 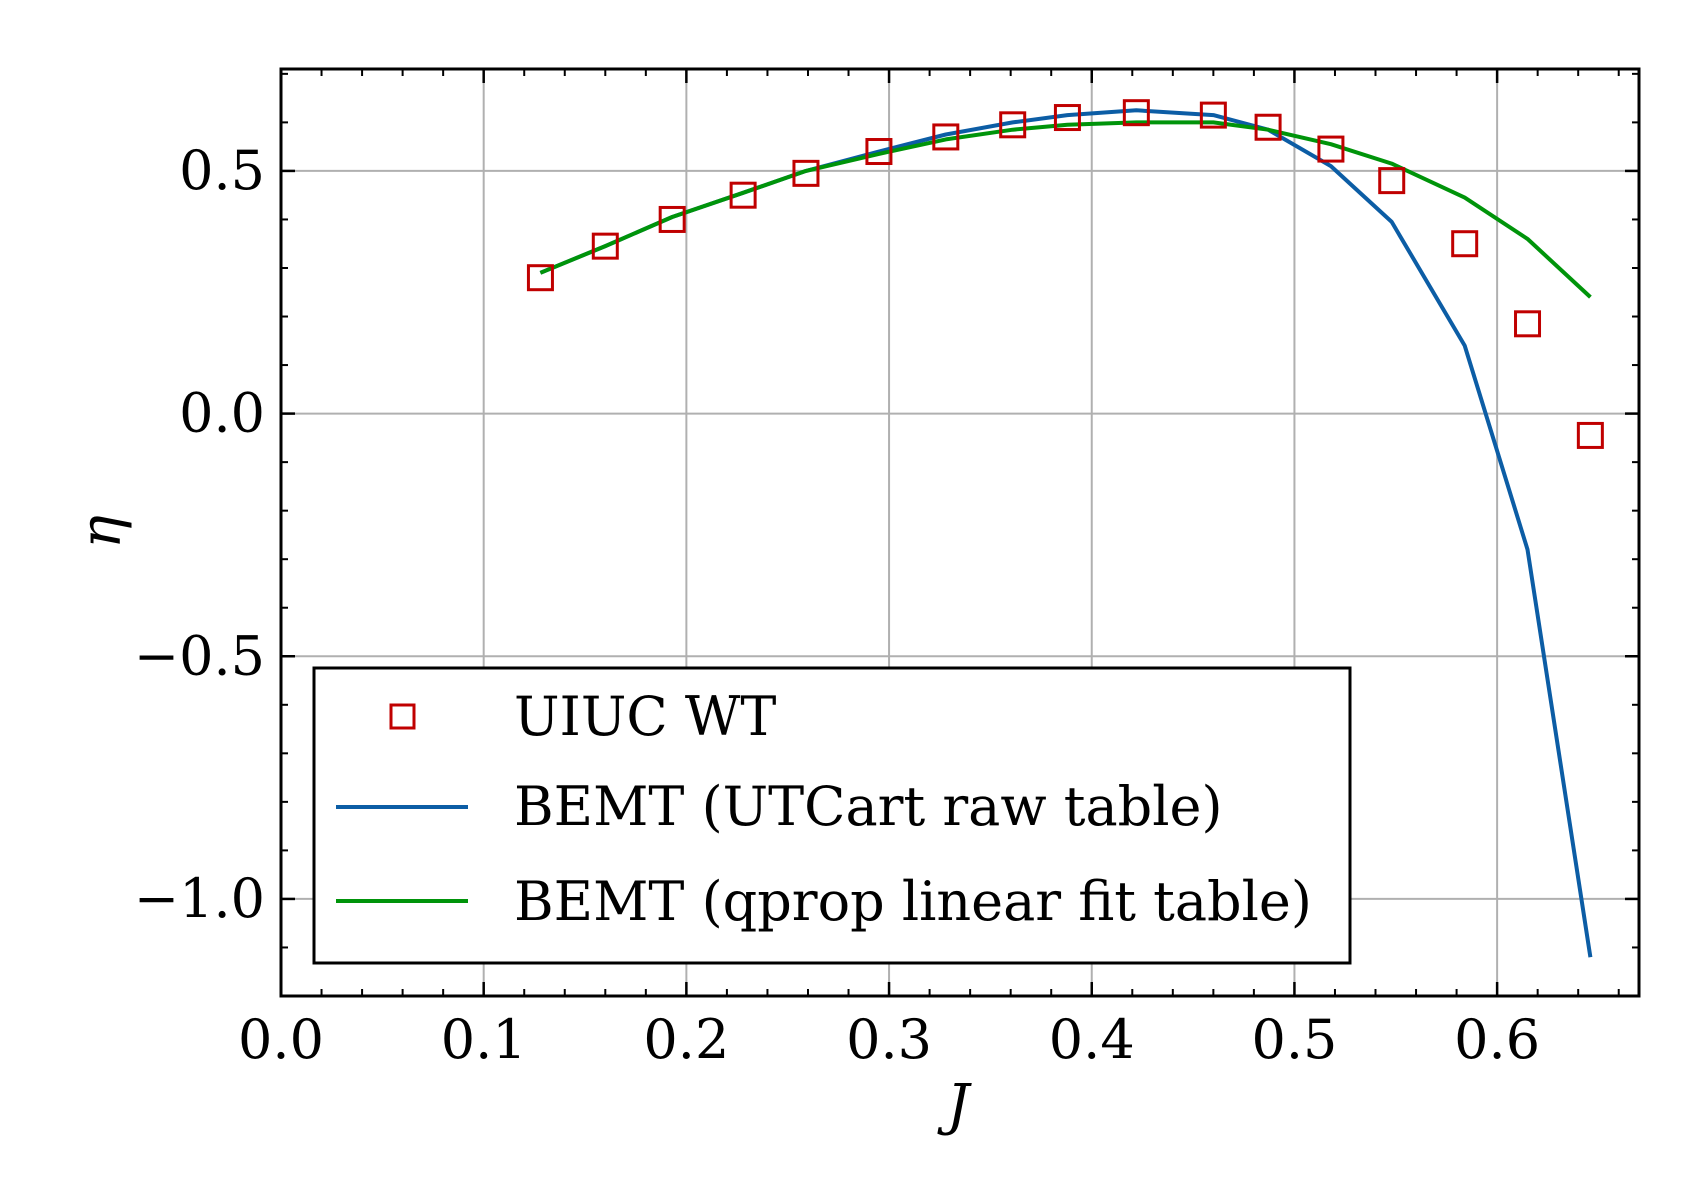 I want to click on legend-label-bemt-utcart: BEMT (UTCart raw table), so click(x=868, y=806).